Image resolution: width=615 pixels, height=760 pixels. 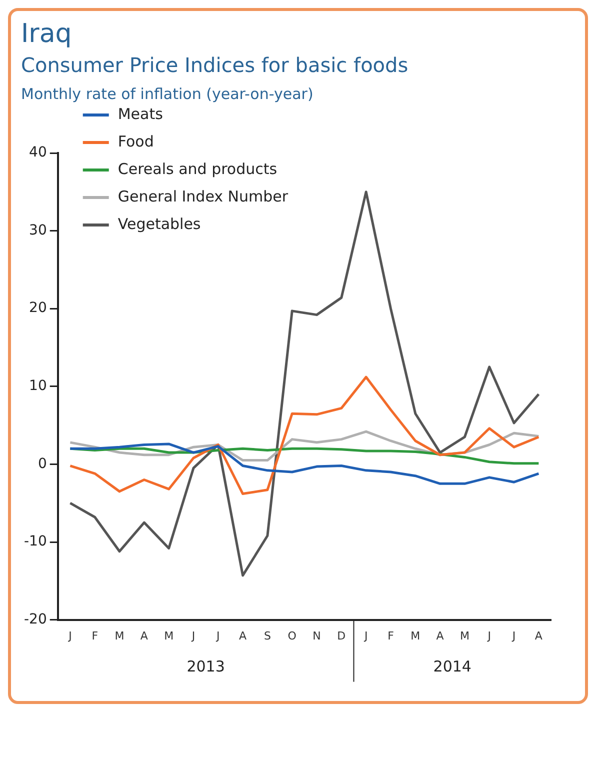 I want to click on text: 2014, so click(x=452, y=667).